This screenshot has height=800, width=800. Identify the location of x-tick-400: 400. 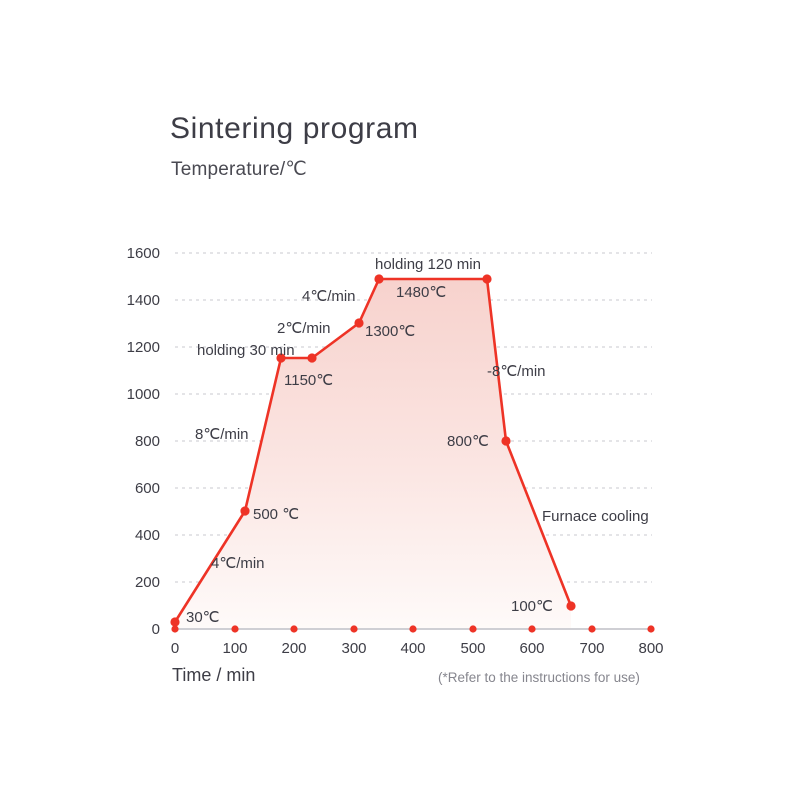
(412, 648).